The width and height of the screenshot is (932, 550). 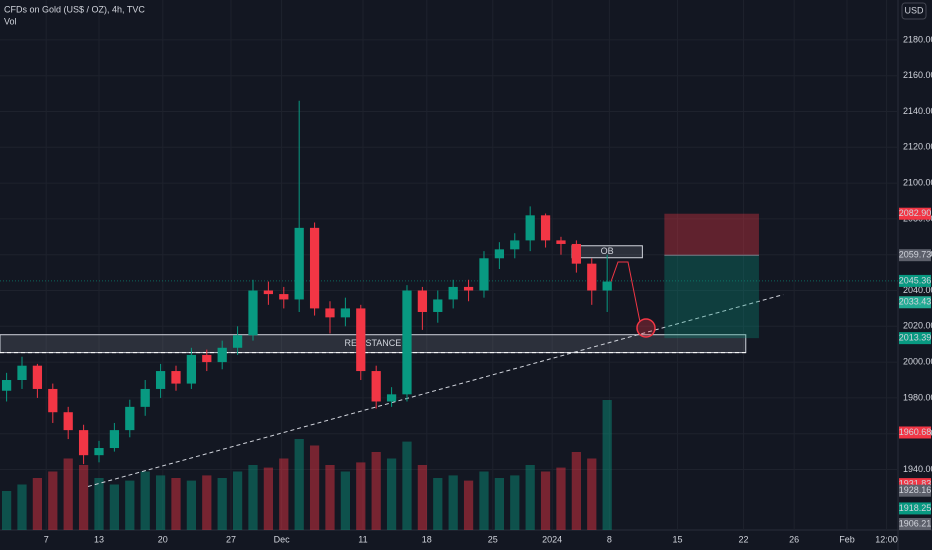 I want to click on x-tick-label: 2024, so click(x=552, y=539).